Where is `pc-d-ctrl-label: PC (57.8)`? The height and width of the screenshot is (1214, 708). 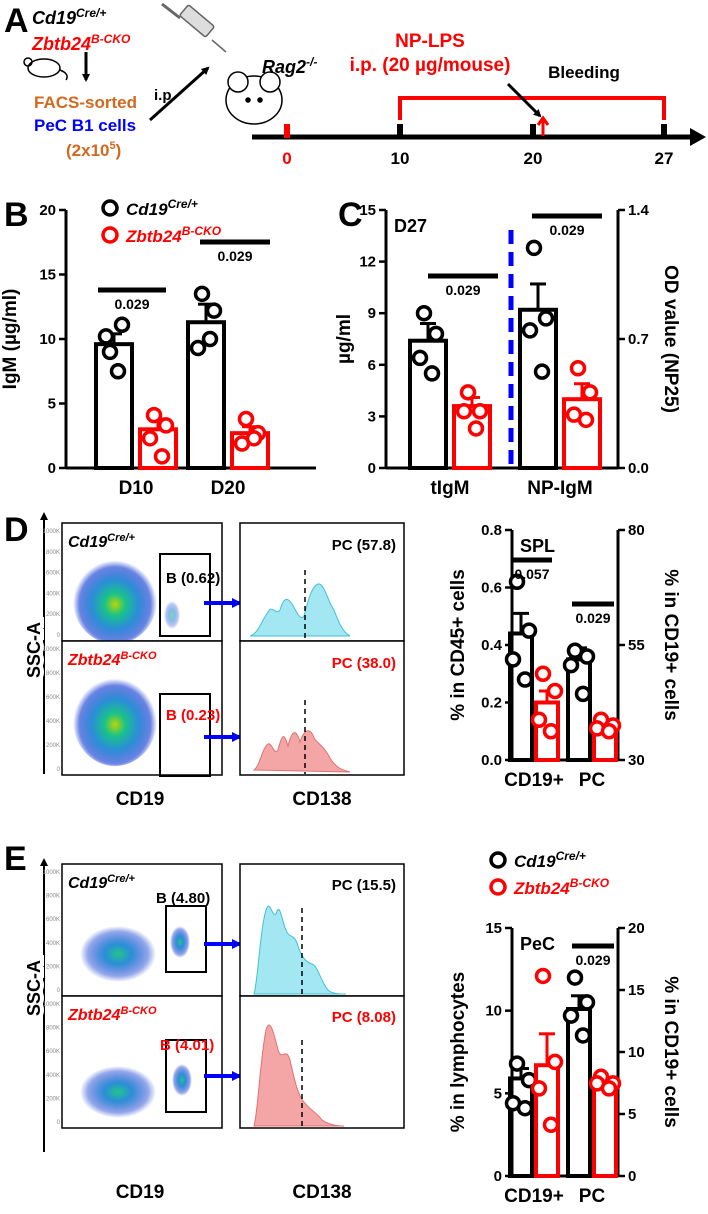 pc-d-ctrl-label: PC (57.8) is located at coordinates (364, 545).